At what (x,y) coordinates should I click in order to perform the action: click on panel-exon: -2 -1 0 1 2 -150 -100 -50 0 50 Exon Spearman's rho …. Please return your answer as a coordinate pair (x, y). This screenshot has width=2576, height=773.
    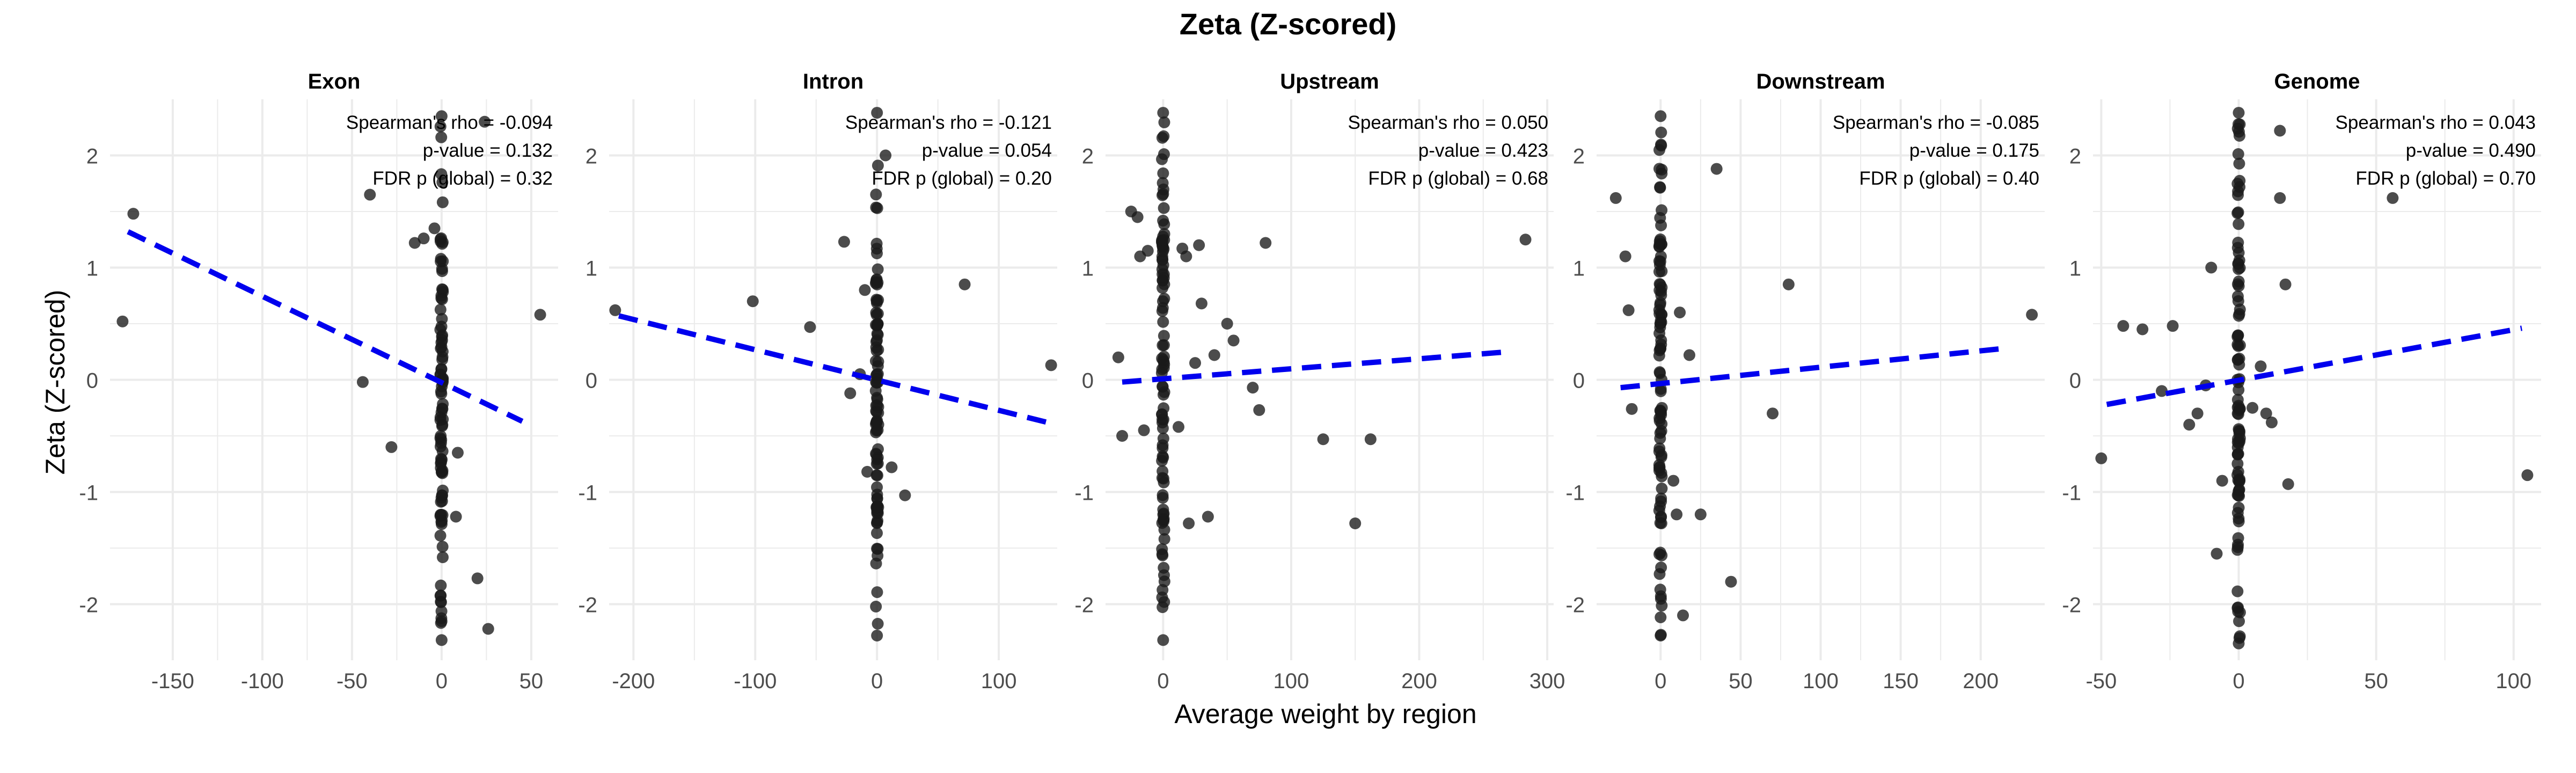
    Looking at the image, I should click on (318, 381).